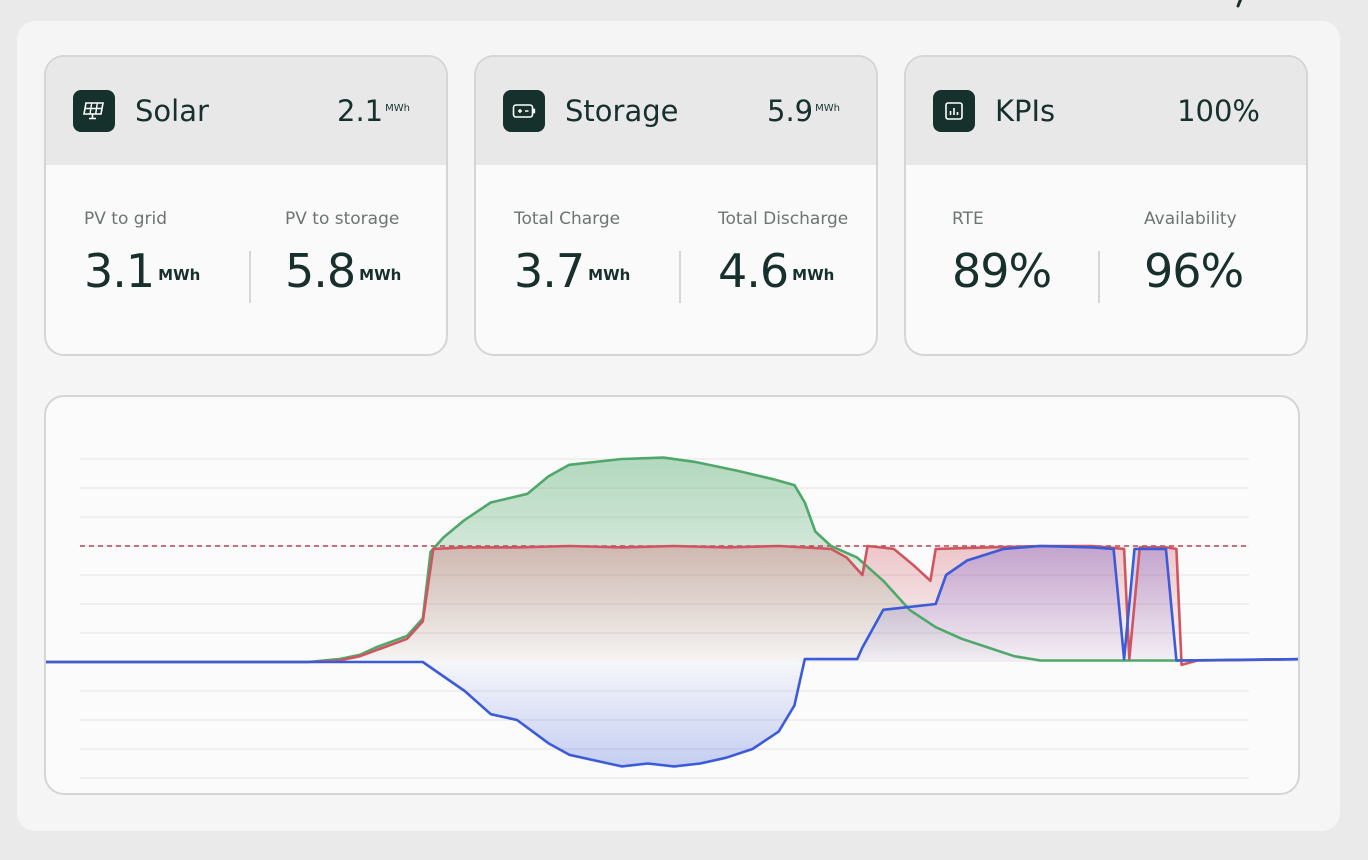 The height and width of the screenshot is (860, 1368). Describe the element at coordinates (380, 275) in the screenshot. I see `pv-to-storage-unit: MWh` at that location.